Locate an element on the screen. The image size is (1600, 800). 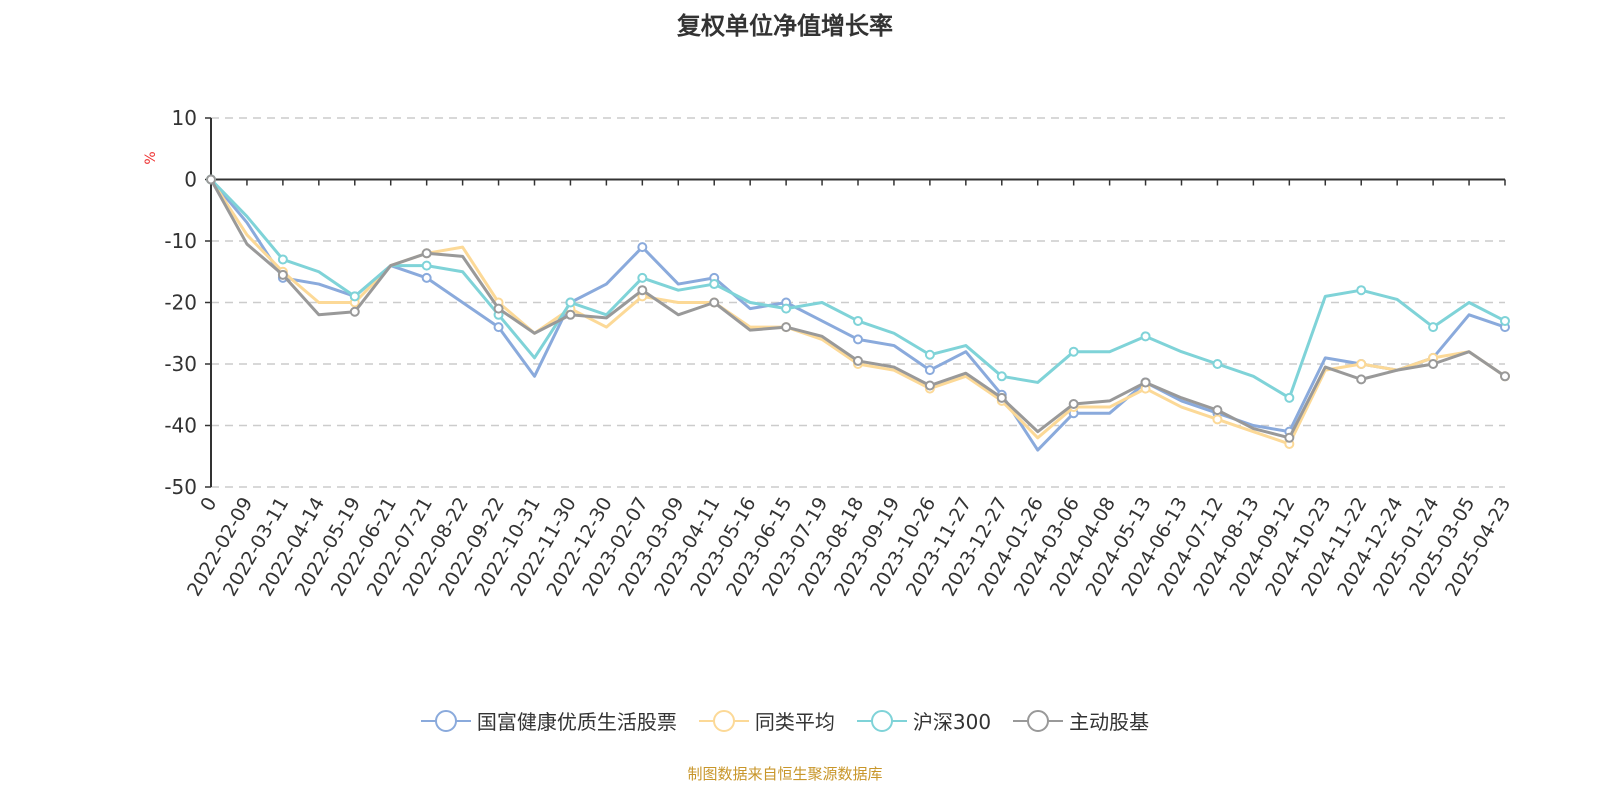
legend-item: 同类平均 is located at coordinates (766, 720).